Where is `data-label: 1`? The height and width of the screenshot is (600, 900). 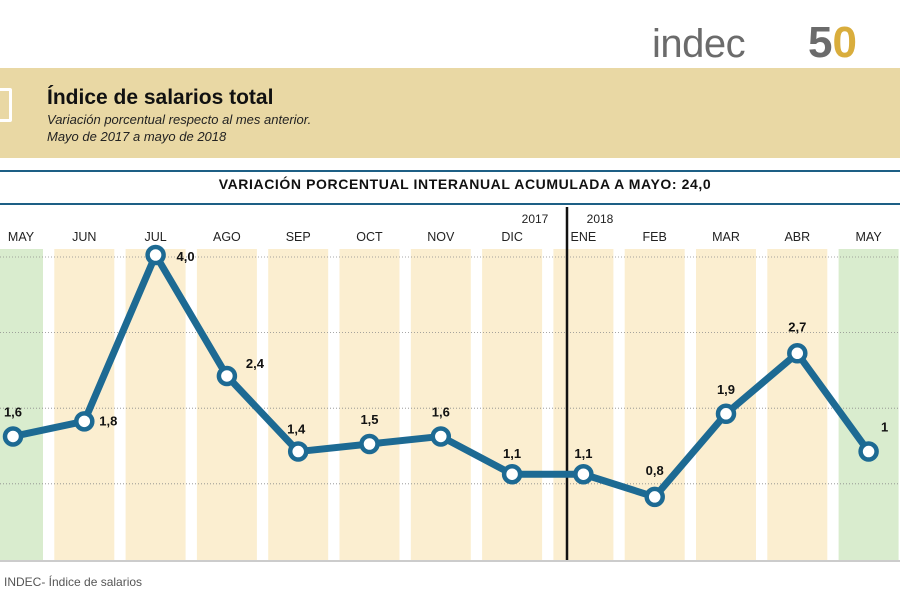
data-label: 1 is located at coordinates (884, 427).